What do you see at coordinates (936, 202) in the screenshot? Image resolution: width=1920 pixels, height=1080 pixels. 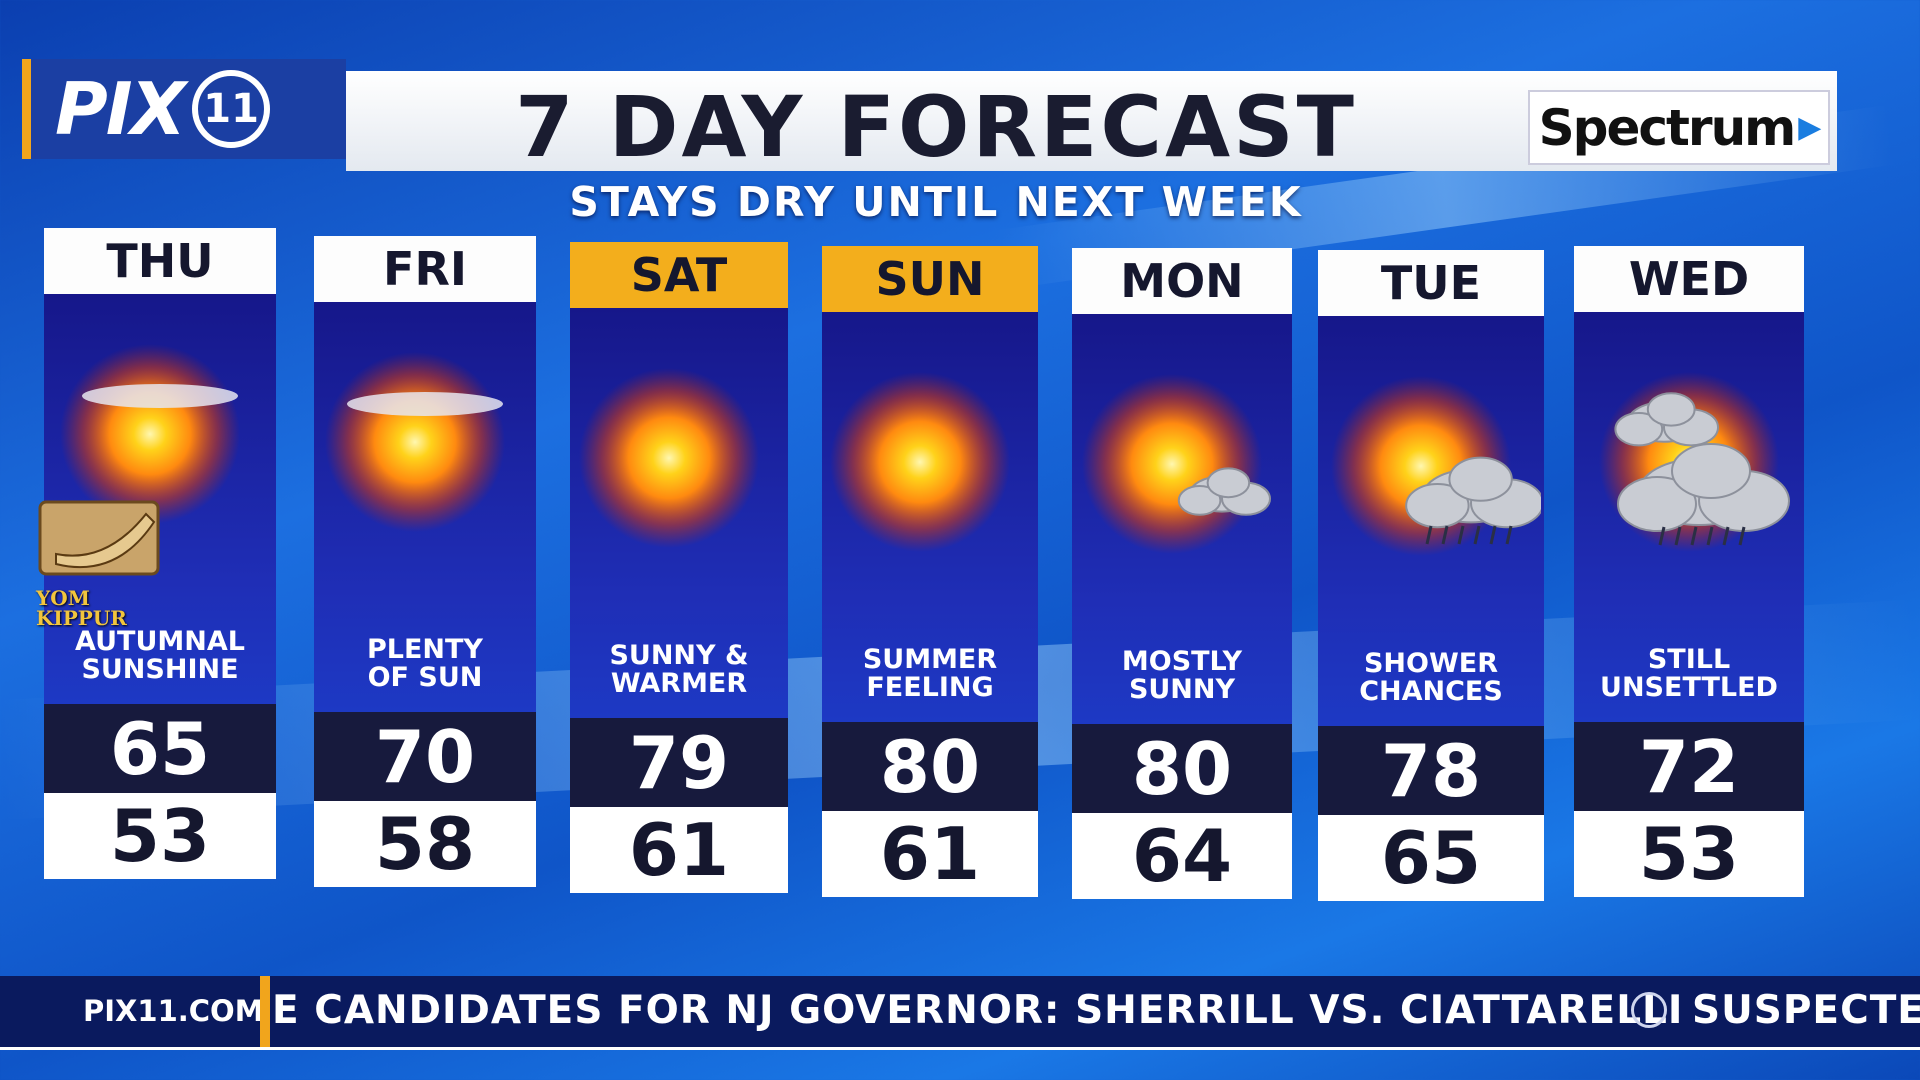 I see `subtitle: STAYS DRY UNTIL NEXT WEEK` at bounding box center [936, 202].